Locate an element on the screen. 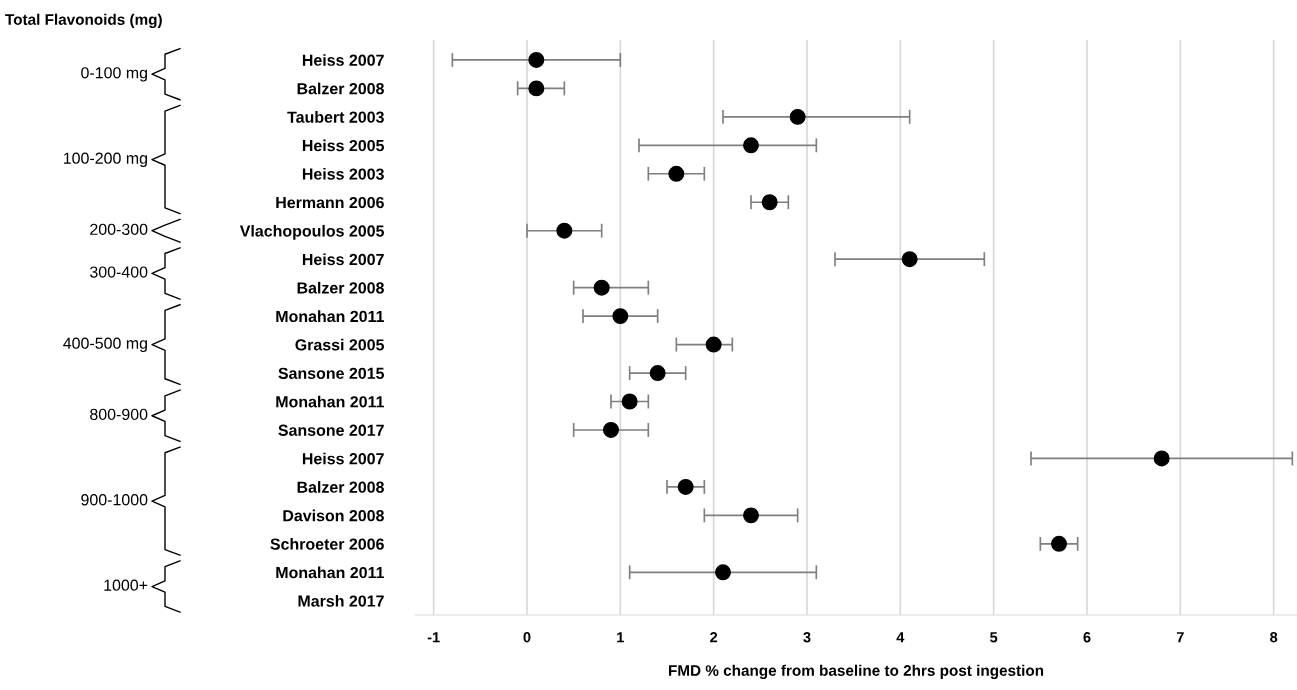  text: 900-1000 is located at coordinates (114, 500).